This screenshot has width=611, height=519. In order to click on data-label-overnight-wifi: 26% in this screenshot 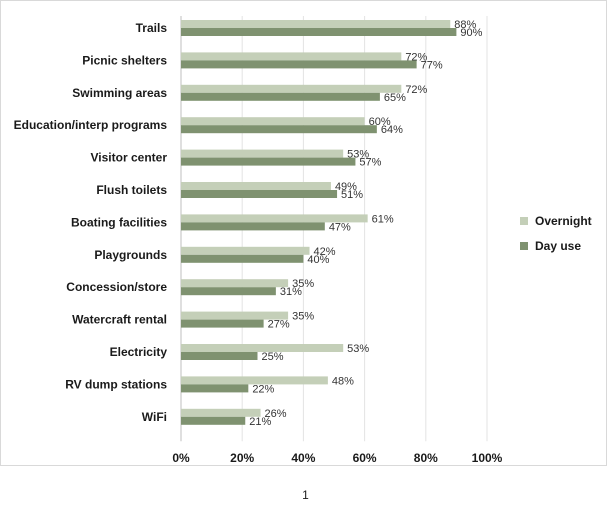, I will do `click(276, 414)`.